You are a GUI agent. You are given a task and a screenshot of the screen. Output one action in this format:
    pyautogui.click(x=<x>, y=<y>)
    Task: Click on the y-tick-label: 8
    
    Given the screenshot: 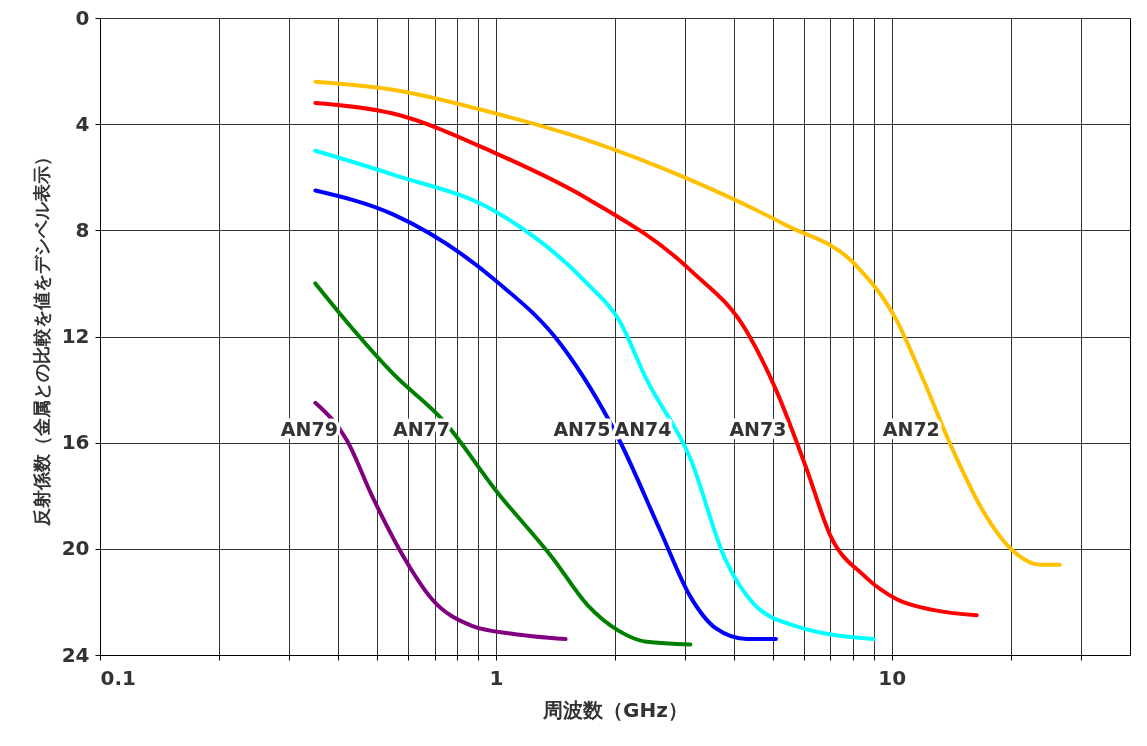 What is the action you would take?
    pyautogui.click(x=82, y=229)
    